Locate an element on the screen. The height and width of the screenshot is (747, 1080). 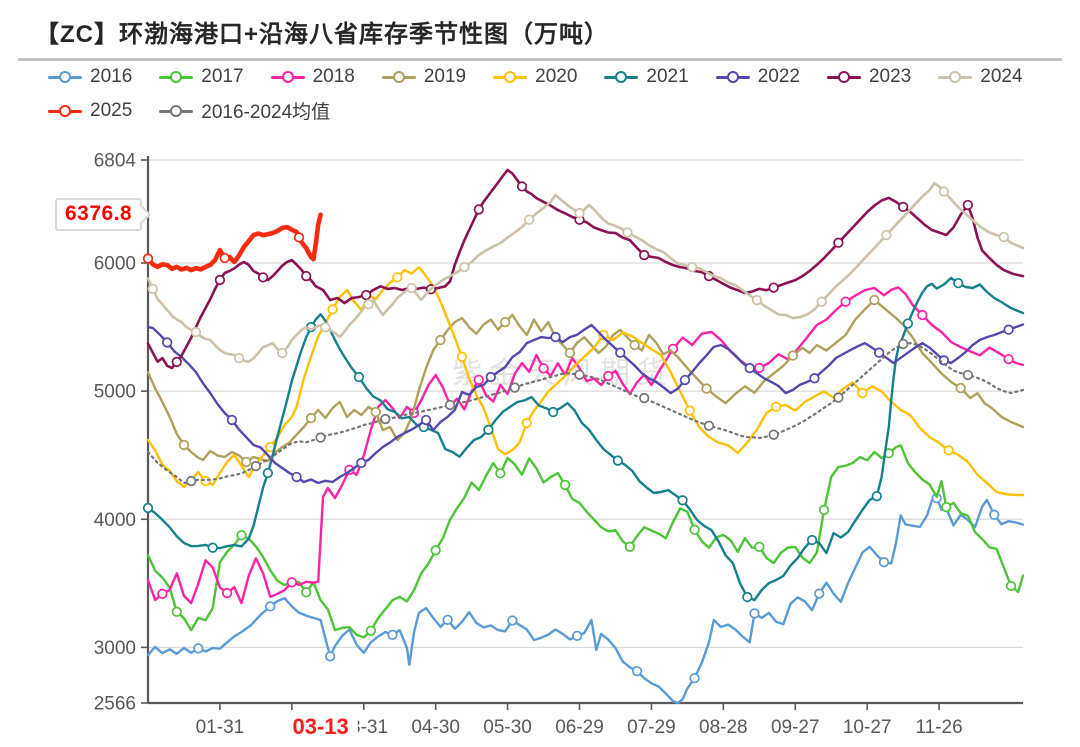
x-axis-label: 08-28 is located at coordinates (723, 727).